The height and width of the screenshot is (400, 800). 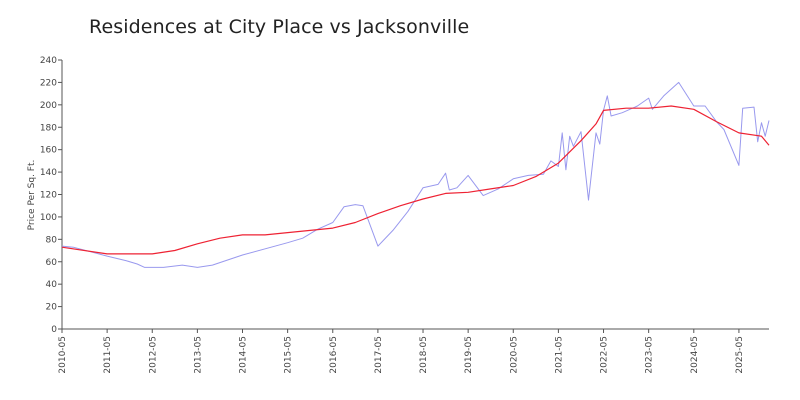 What do you see at coordinates (48, 218) in the screenshot?
I see `y-tick-label: 100` at bounding box center [48, 218].